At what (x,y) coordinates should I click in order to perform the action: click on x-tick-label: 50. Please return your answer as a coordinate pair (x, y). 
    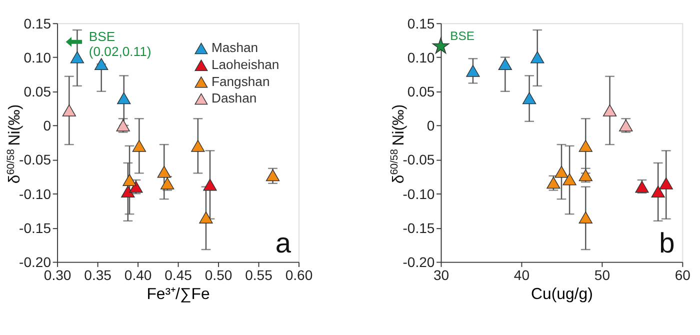
    Looking at the image, I should click on (602, 275).